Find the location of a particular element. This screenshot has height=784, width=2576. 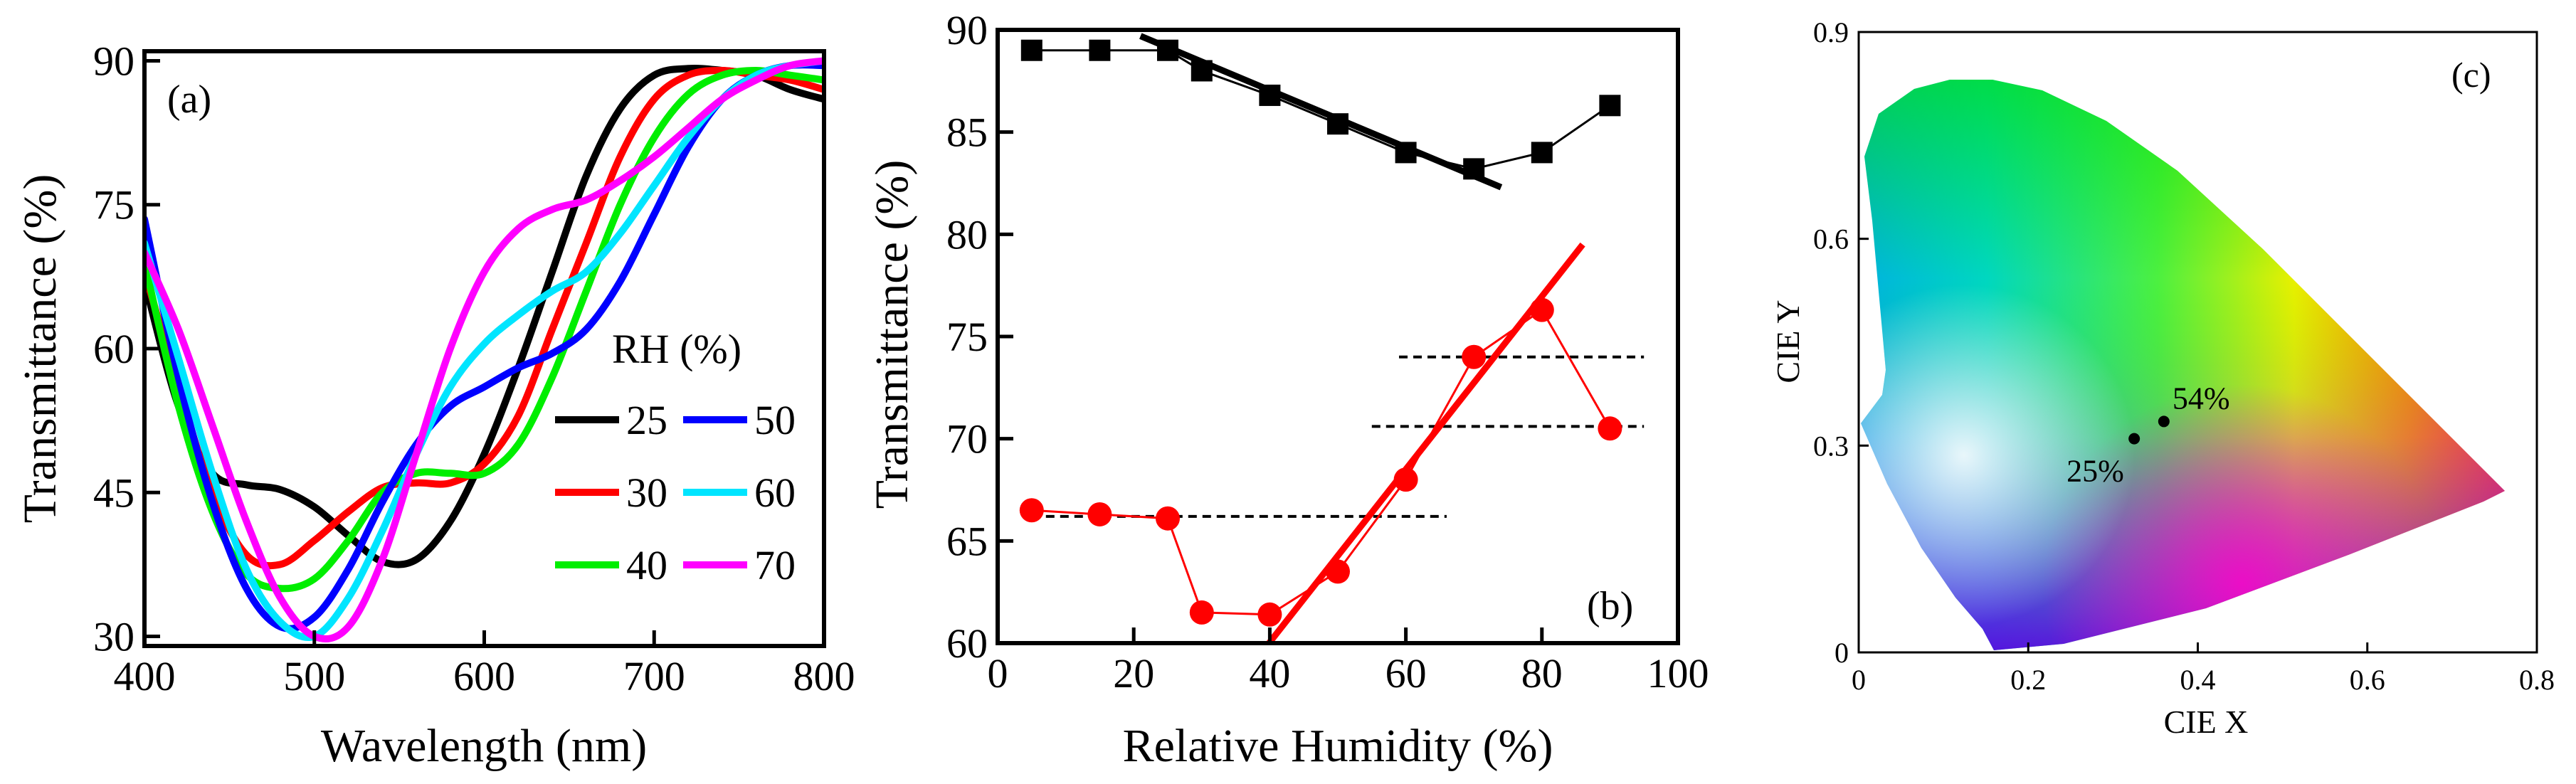

panel-b-xlabel: Relative Humidity (%) is located at coordinates (1338, 746).